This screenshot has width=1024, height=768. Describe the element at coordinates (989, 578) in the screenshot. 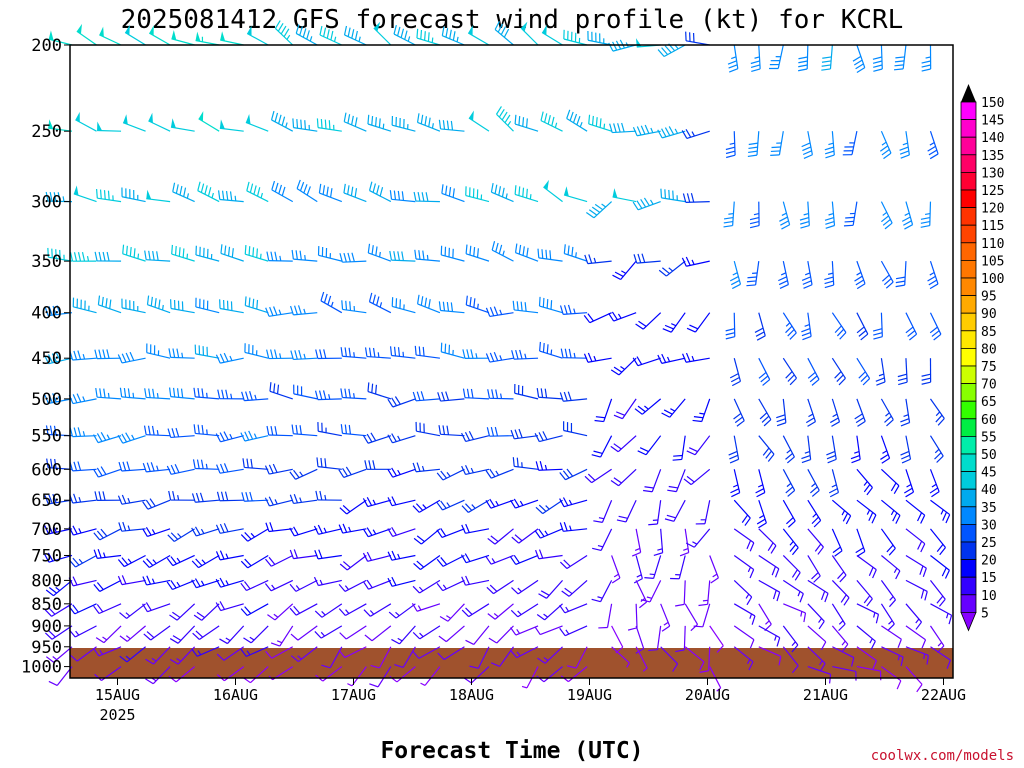

I see `colorbar-label: 15` at that location.